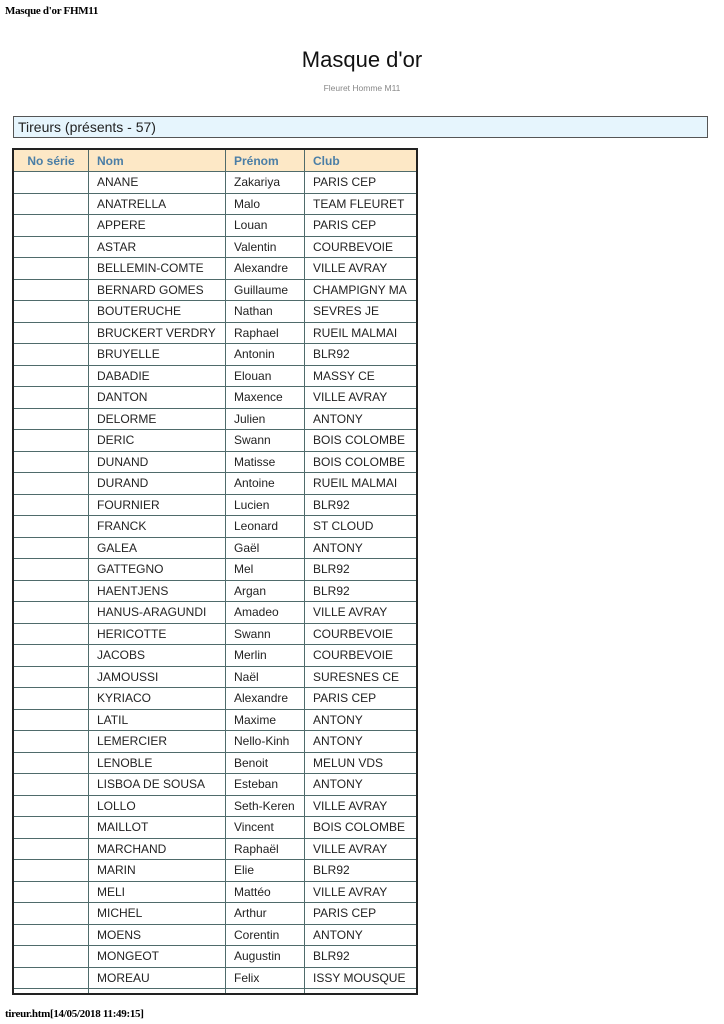 The width and height of the screenshot is (724, 1024). What do you see at coordinates (265, 483) in the screenshot?
I see `cell-prenom: Antoine` at bounding box center [265, 483].